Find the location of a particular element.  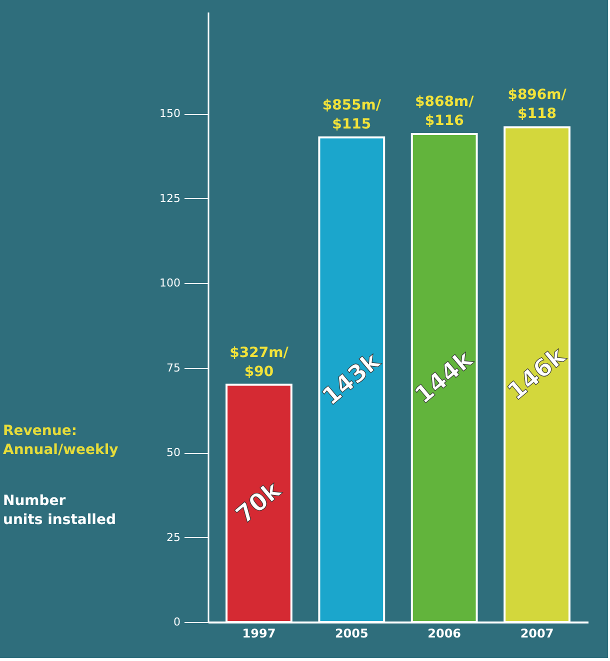

annotation: $896m/ $118 is located at coordinates (538, 104).